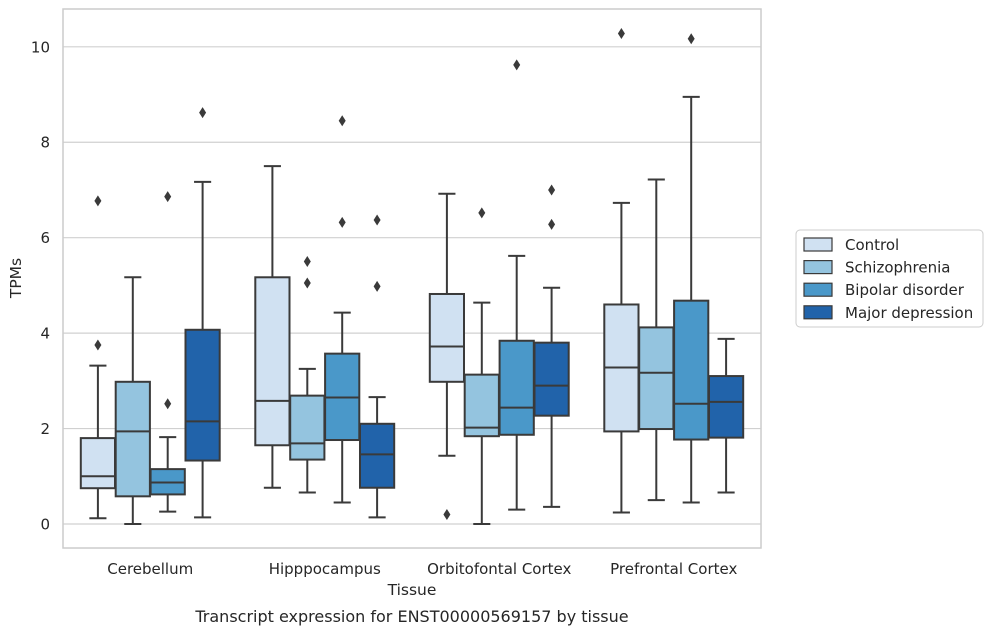 The image size is (992, 634). I want to click on legend-frame, so click(889, 278).